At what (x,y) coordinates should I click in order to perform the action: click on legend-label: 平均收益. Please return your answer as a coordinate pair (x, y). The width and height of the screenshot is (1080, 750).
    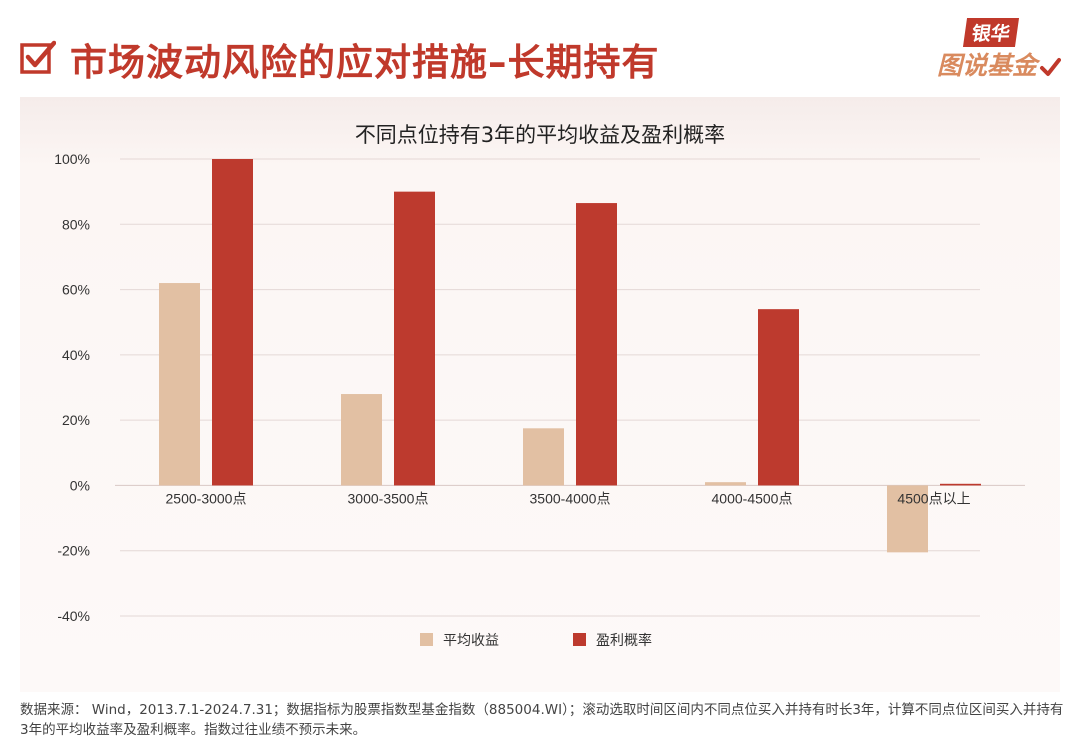
    Looking at the image, I should click on (471, 641).